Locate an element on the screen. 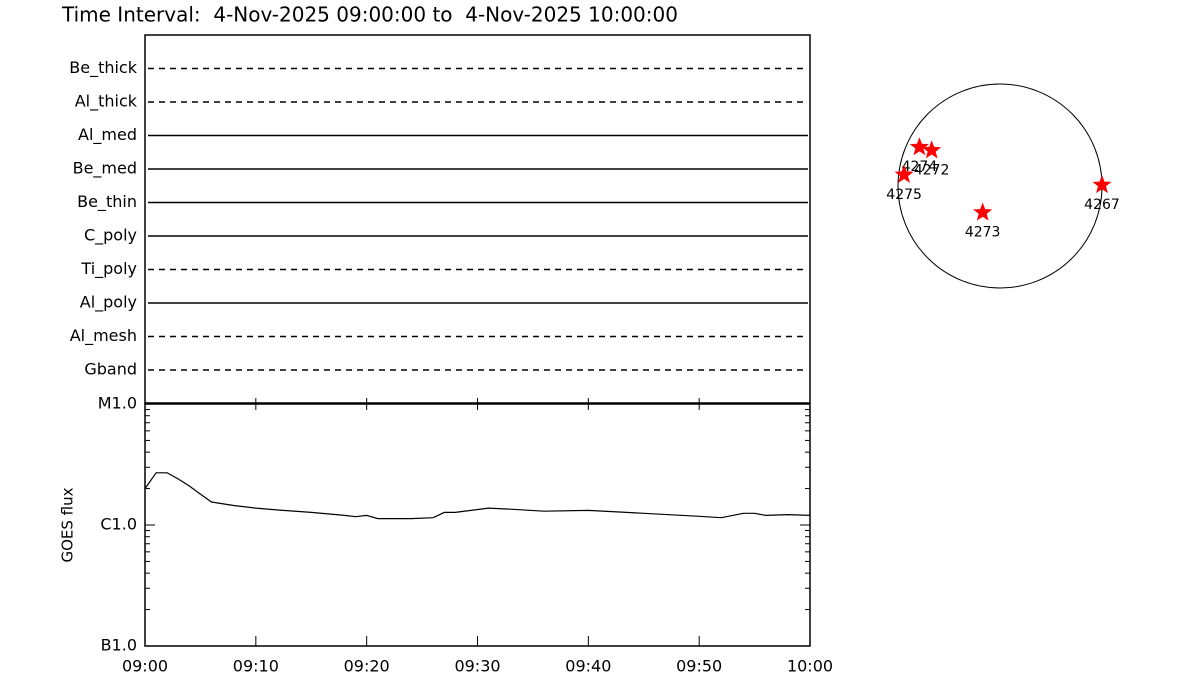 The height and width of the screenshot is (700, 1200). region-label: 4275 is located at coordinates (904, 195).